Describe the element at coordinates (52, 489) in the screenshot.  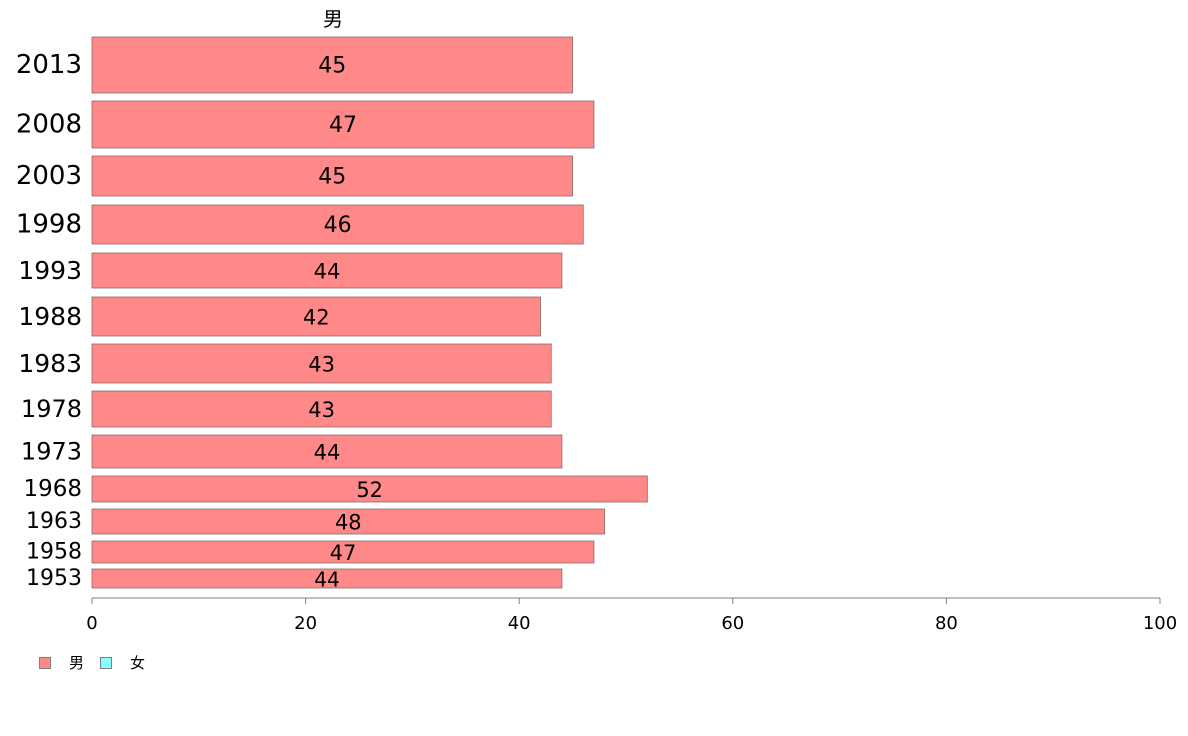
I see `category-label: 1968` at that location.